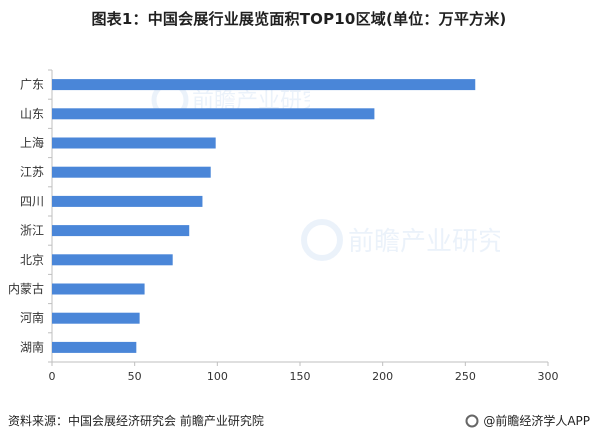  What do you see at coordinates (32, 260) in the screenshot?
I see `category-label: 北京` at bounding box center [32, 260].